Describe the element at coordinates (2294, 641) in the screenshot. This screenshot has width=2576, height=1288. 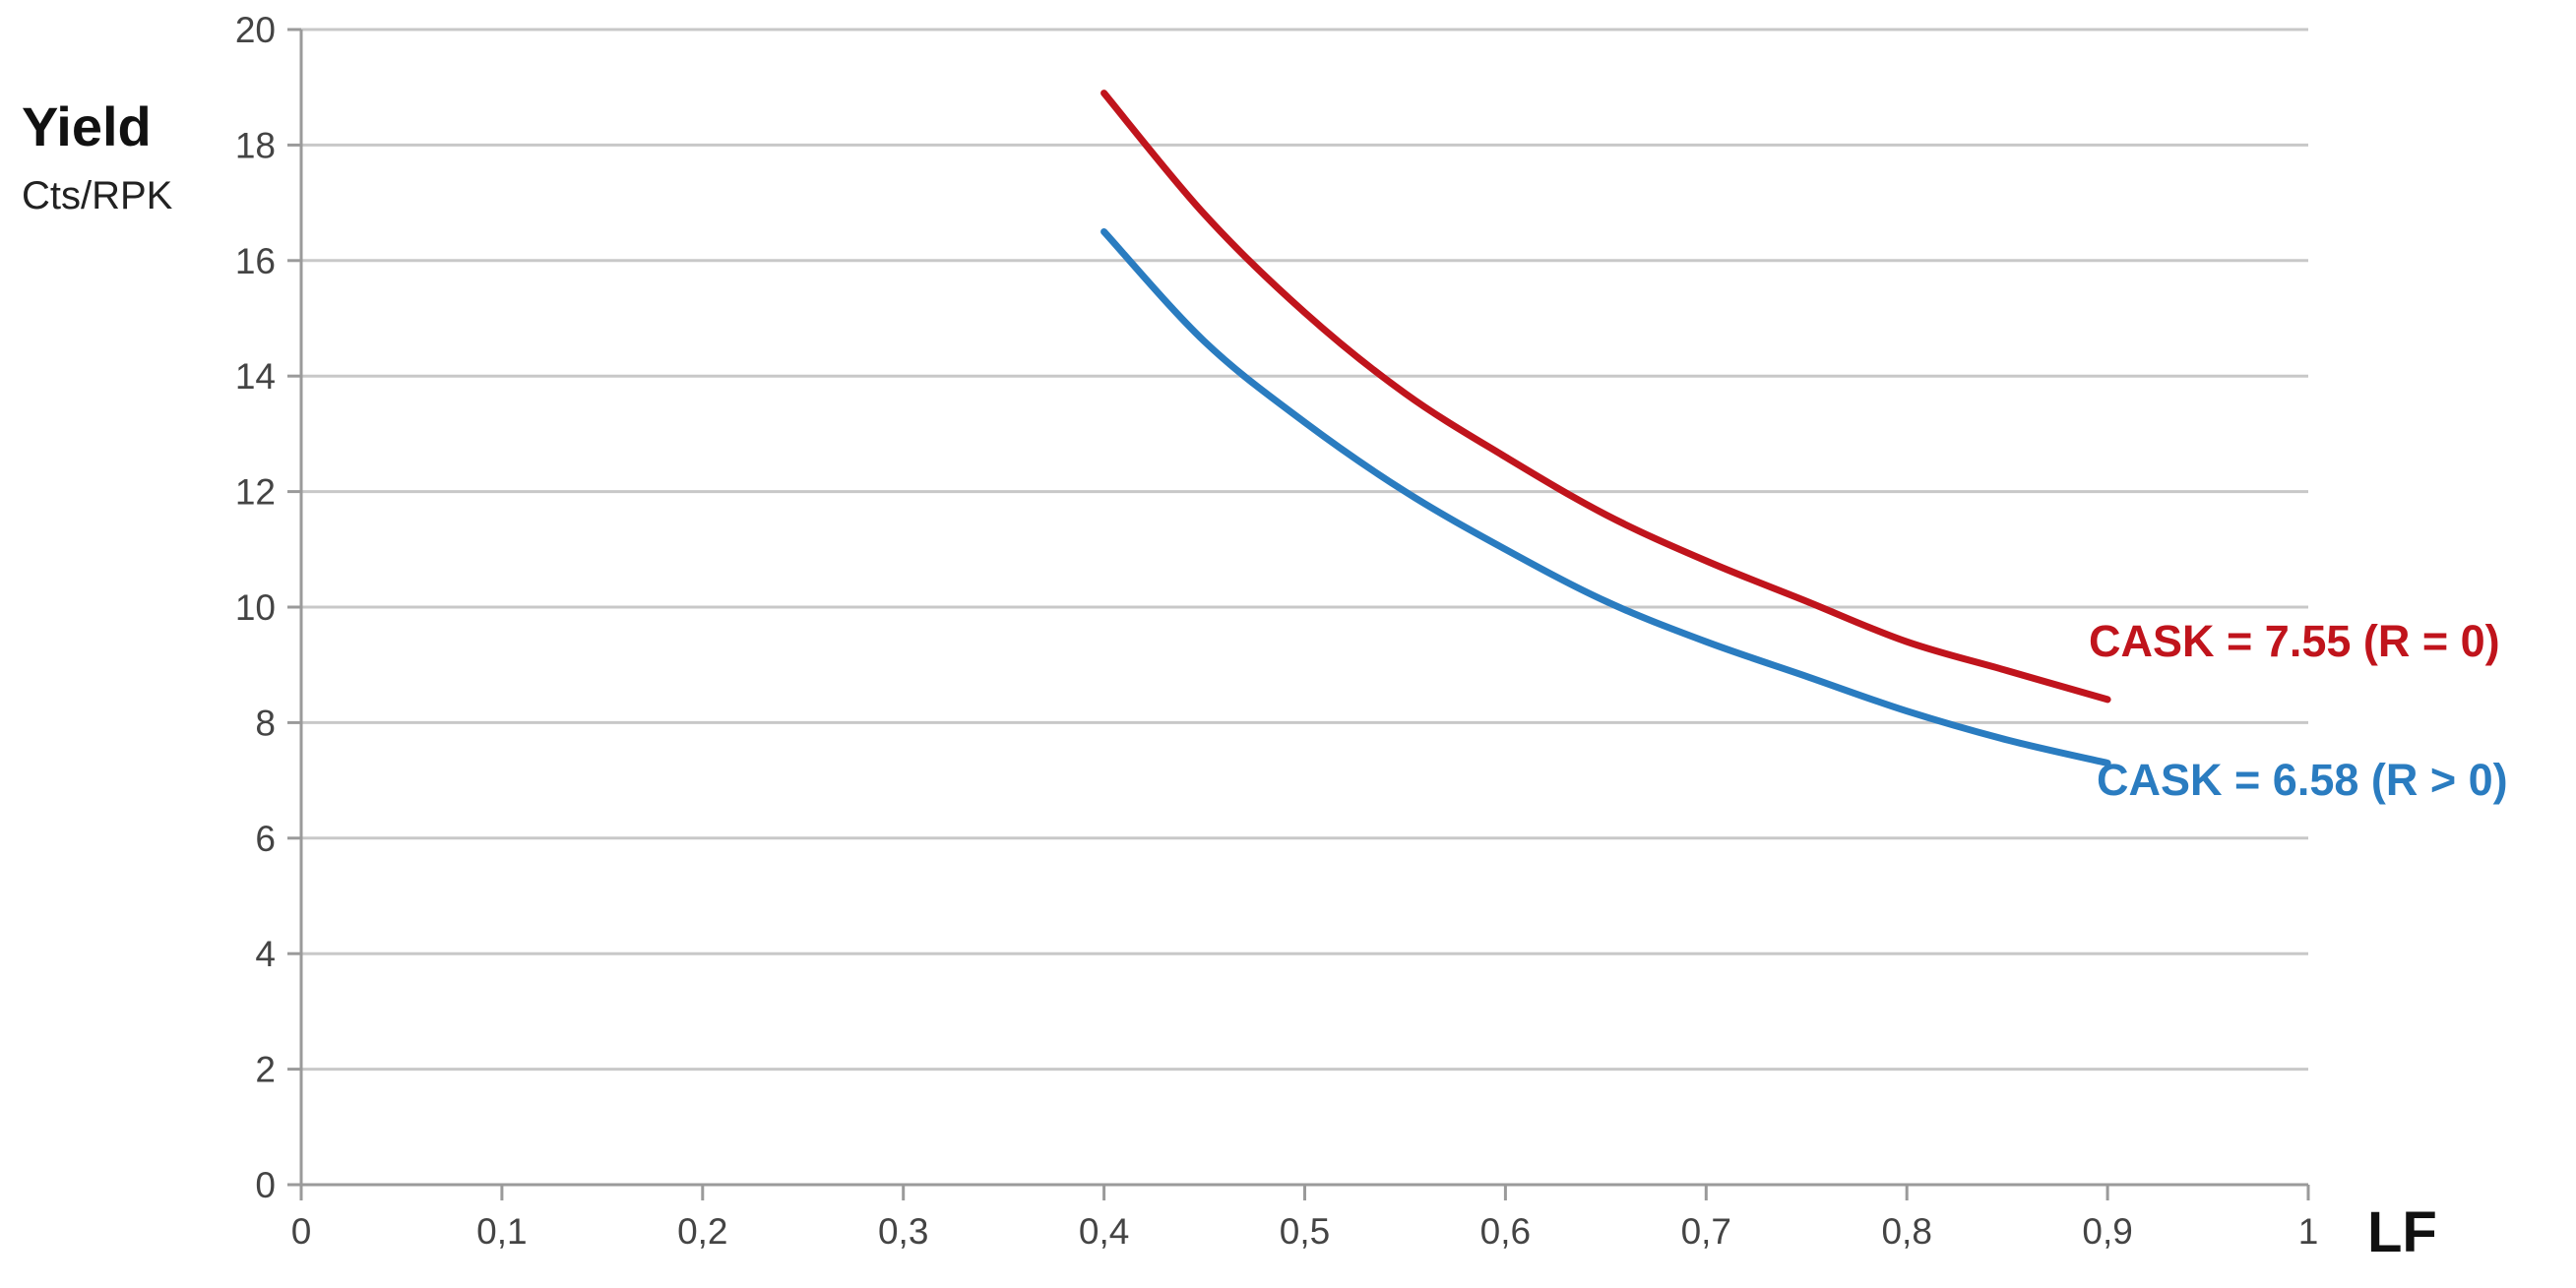
I see `series-label-cask-7-55: CASK = 7.55 (R = 0)` at that location.